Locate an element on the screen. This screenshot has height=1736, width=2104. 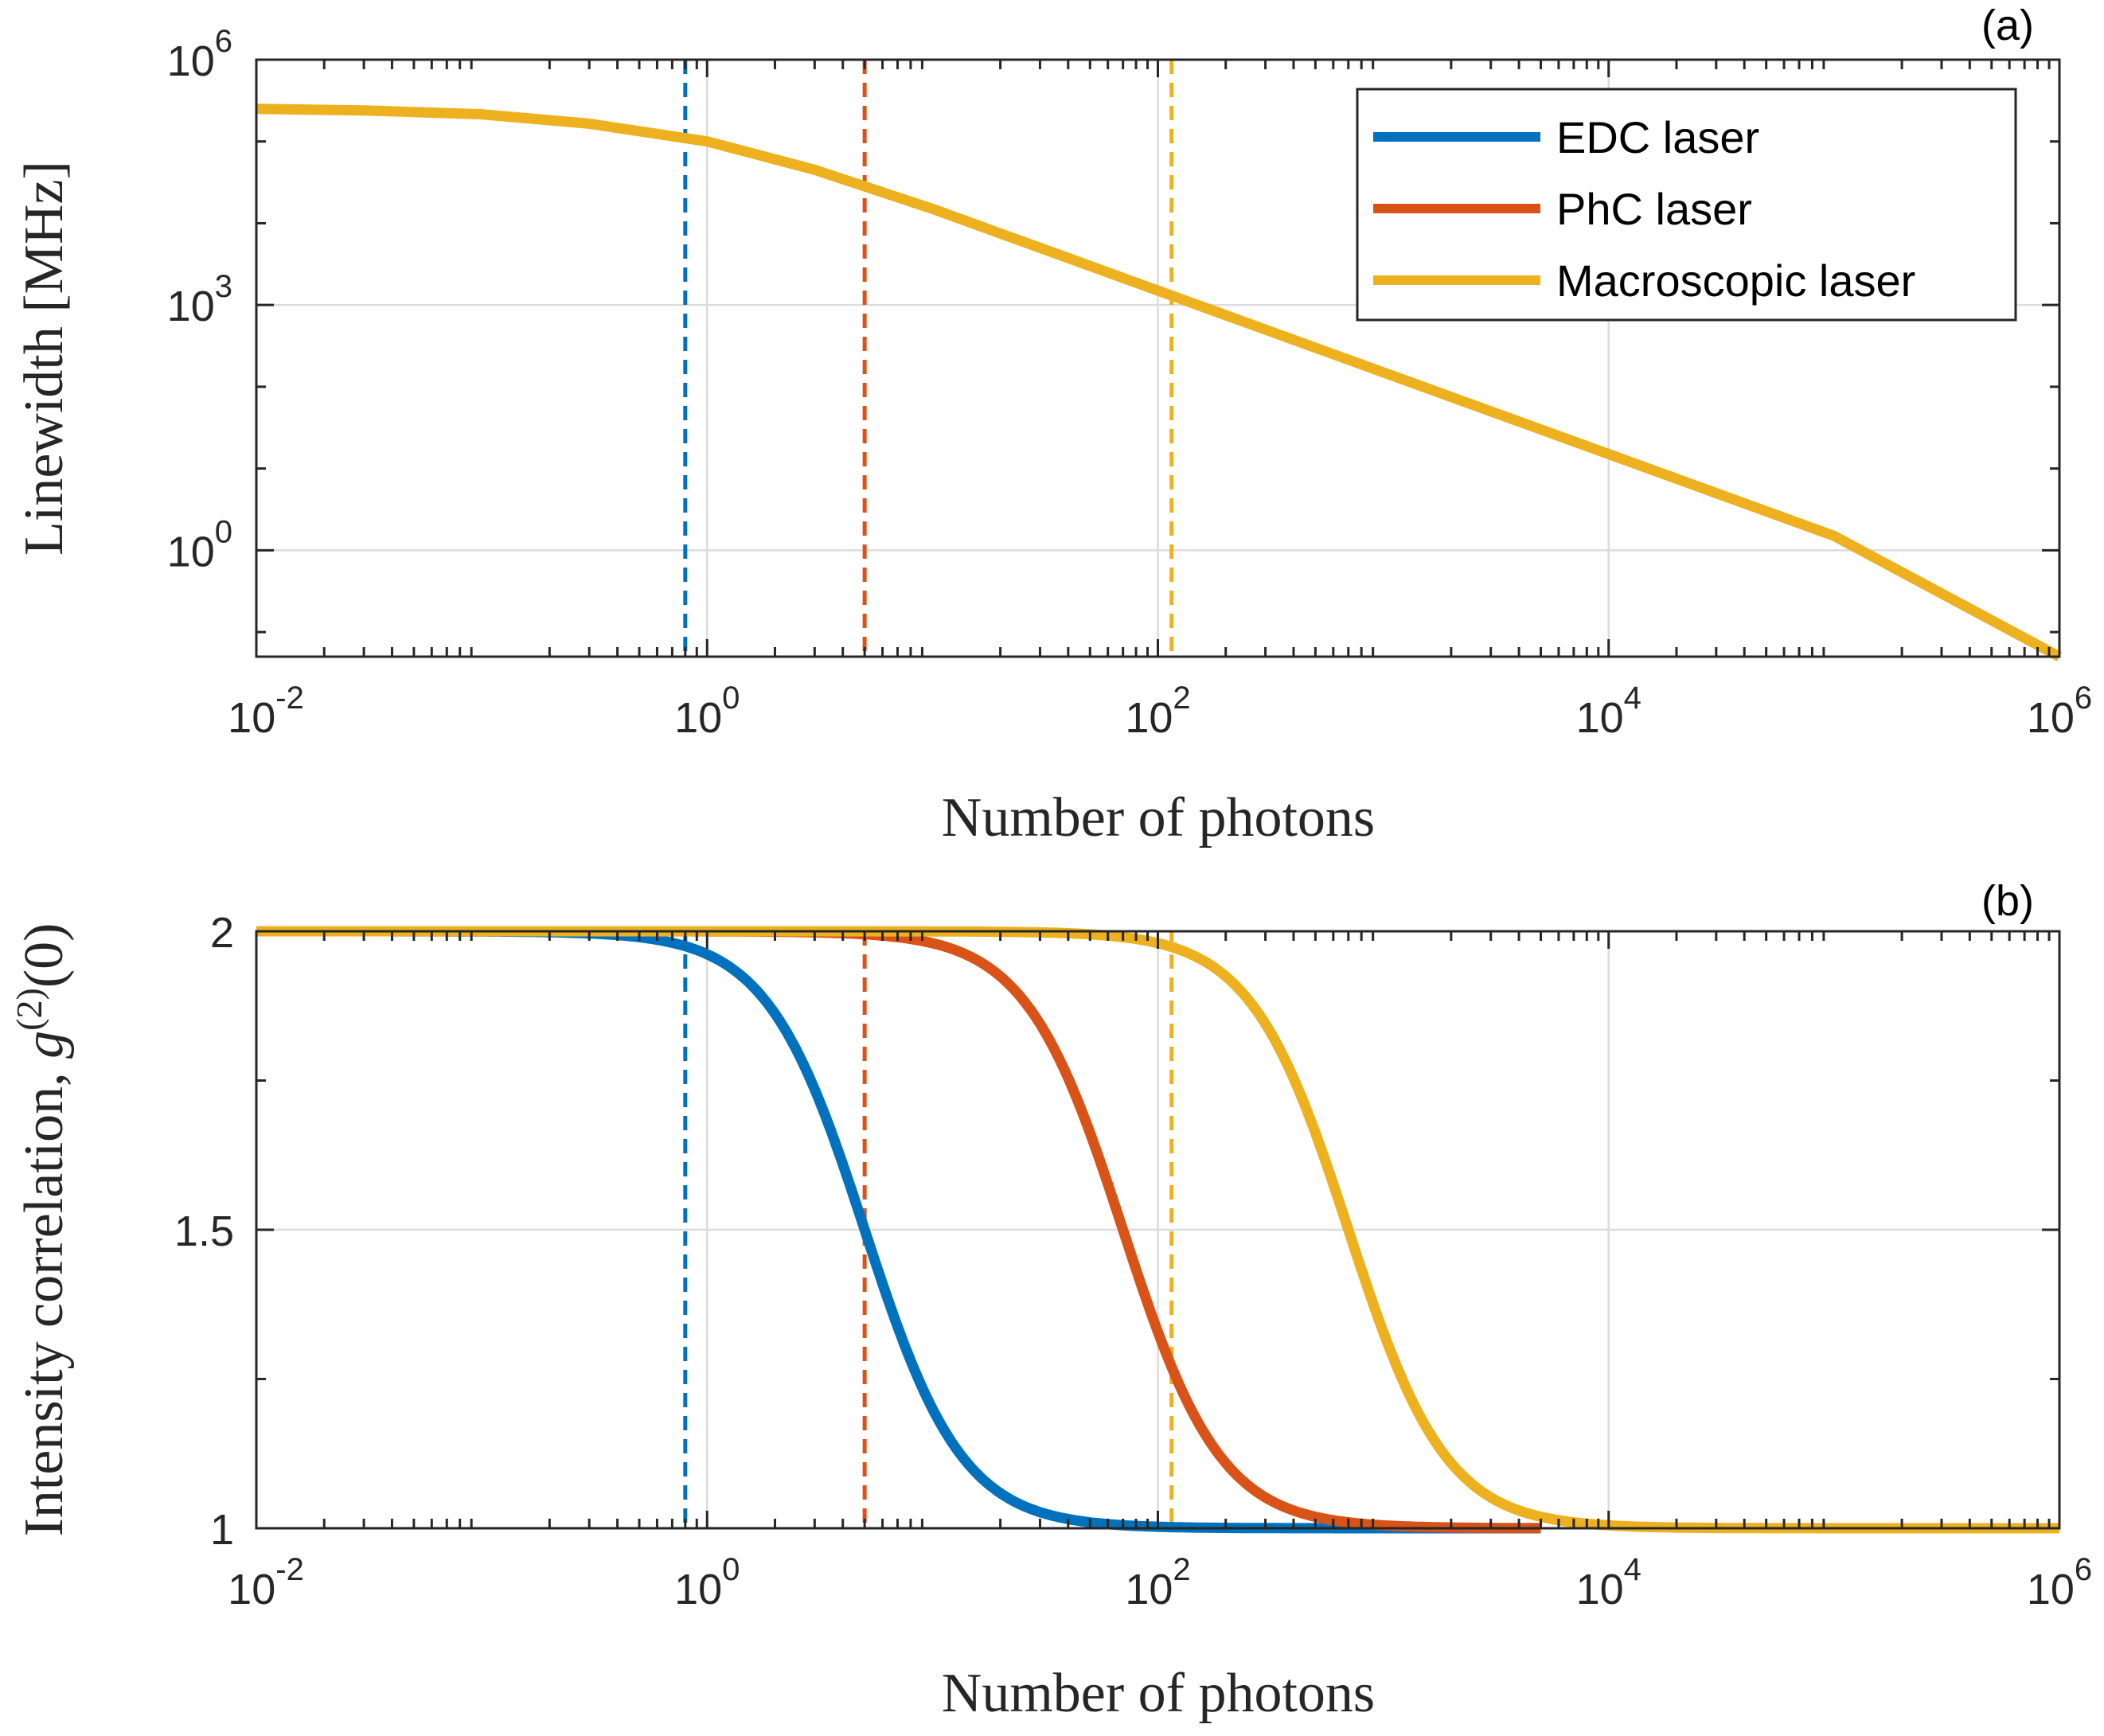
panel-b-y-axis-label: Intensity correlation, g(2)(0) is located at coordinates (42, 1230).